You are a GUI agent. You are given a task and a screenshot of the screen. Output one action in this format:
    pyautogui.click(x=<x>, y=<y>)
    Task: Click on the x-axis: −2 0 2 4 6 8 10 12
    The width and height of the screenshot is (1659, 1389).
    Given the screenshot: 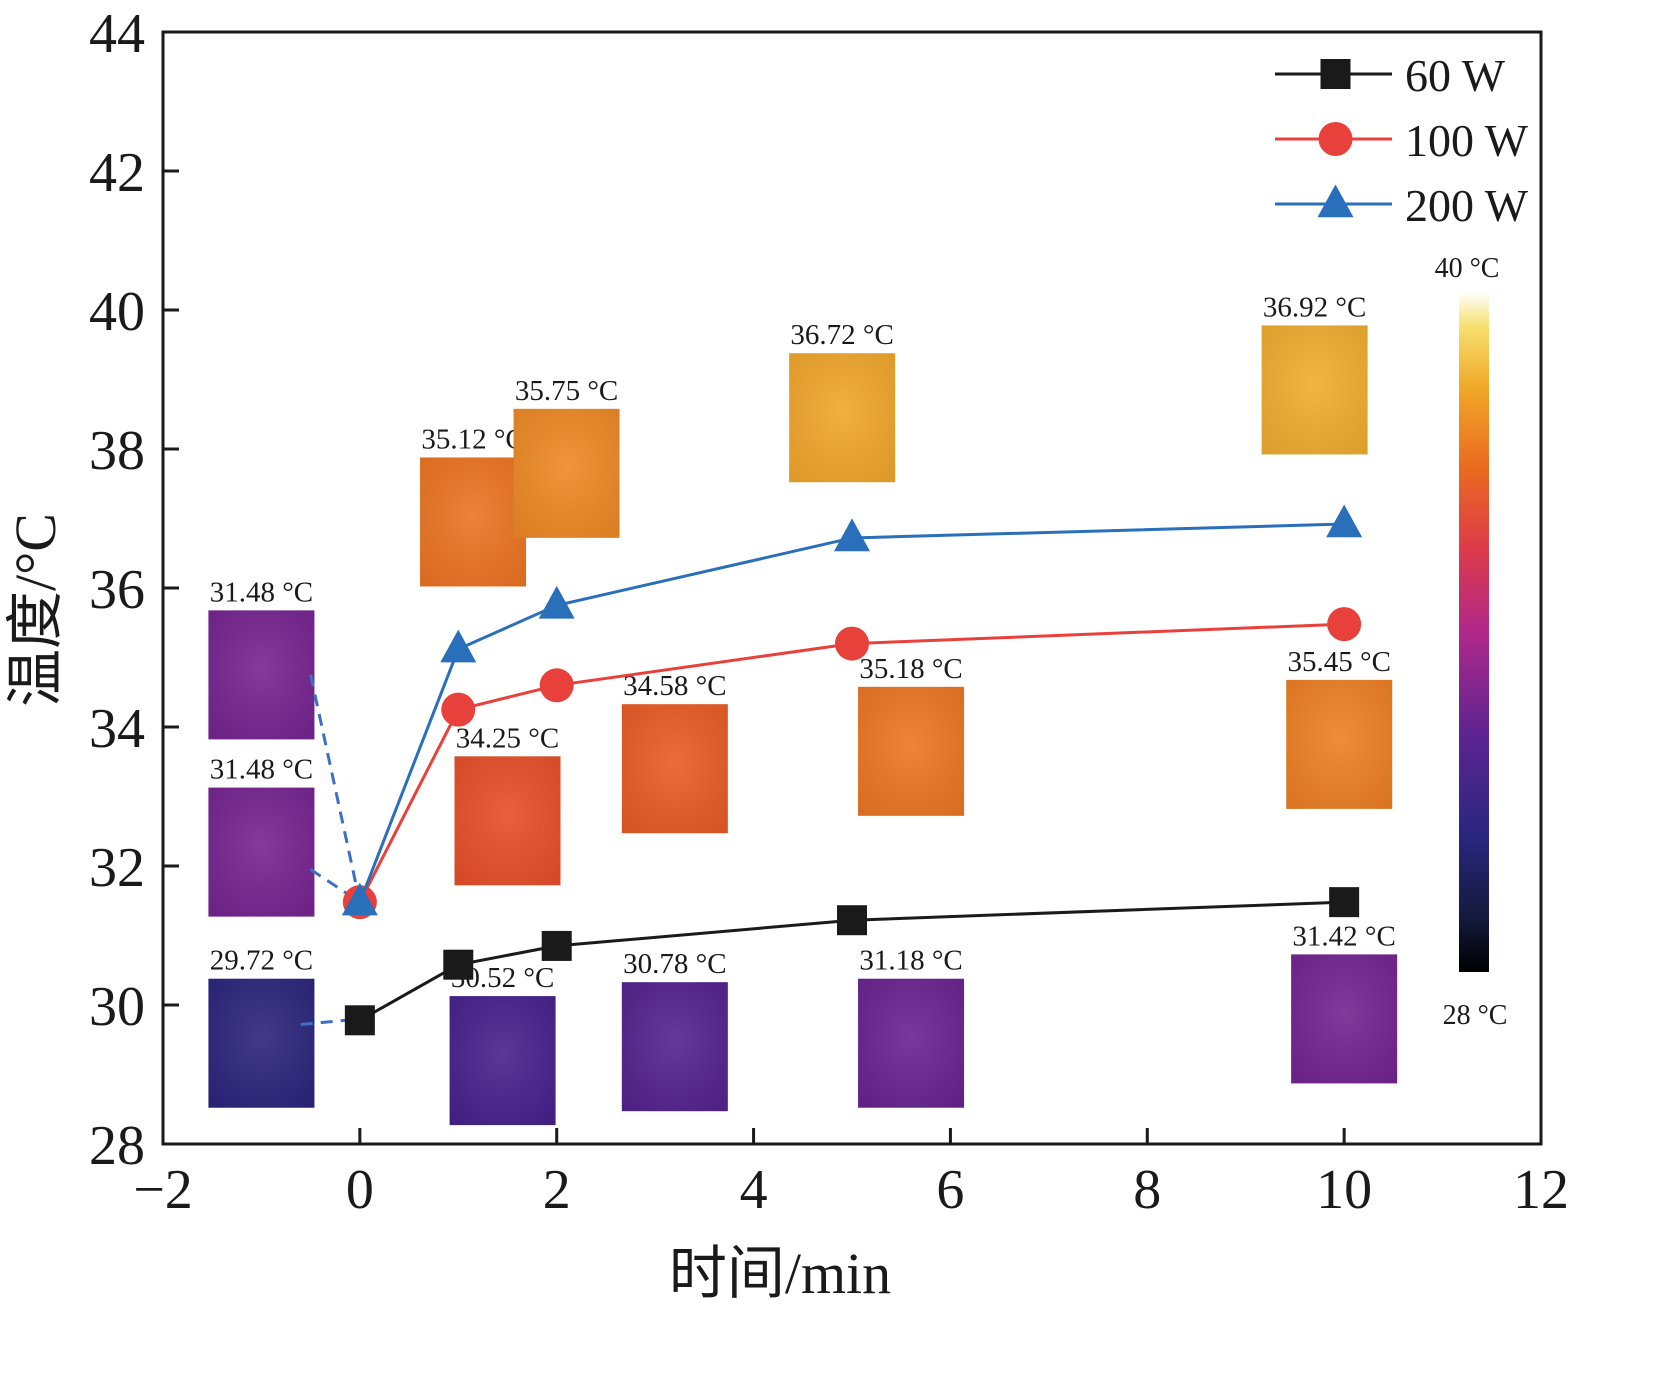 What is the action you would take?
    pyautogui.click(x=851, y=1174)
    